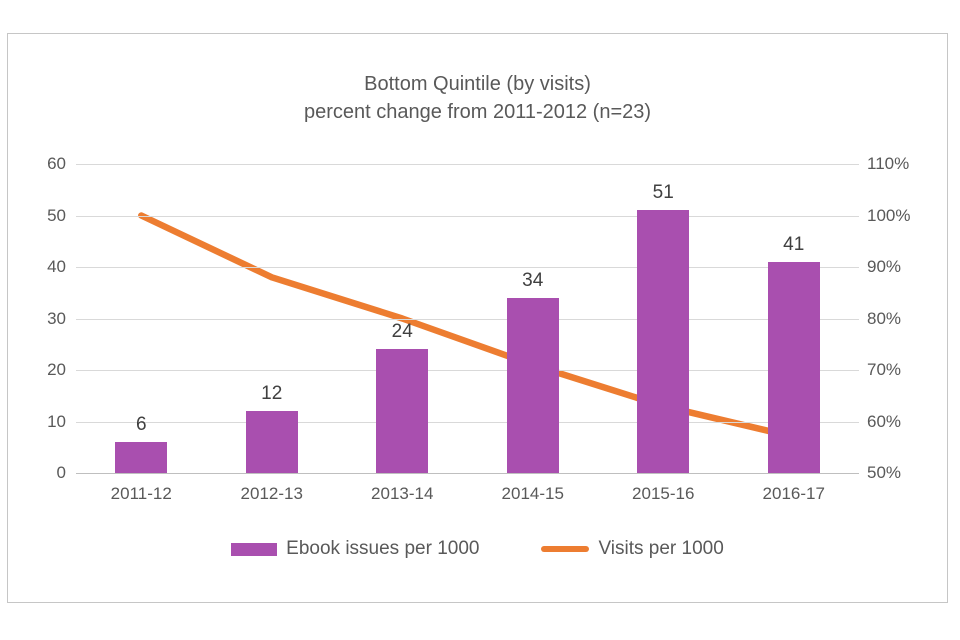 The image size is (960, 640). I want to click on line-swatch-icon, so click(565, 549).